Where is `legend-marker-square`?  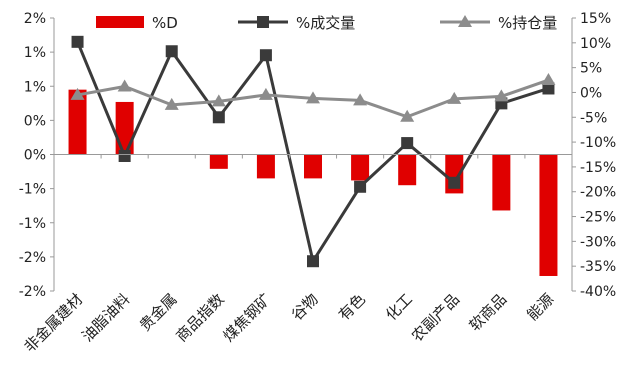 legend-marker-square is located at coordinates (263, 22).